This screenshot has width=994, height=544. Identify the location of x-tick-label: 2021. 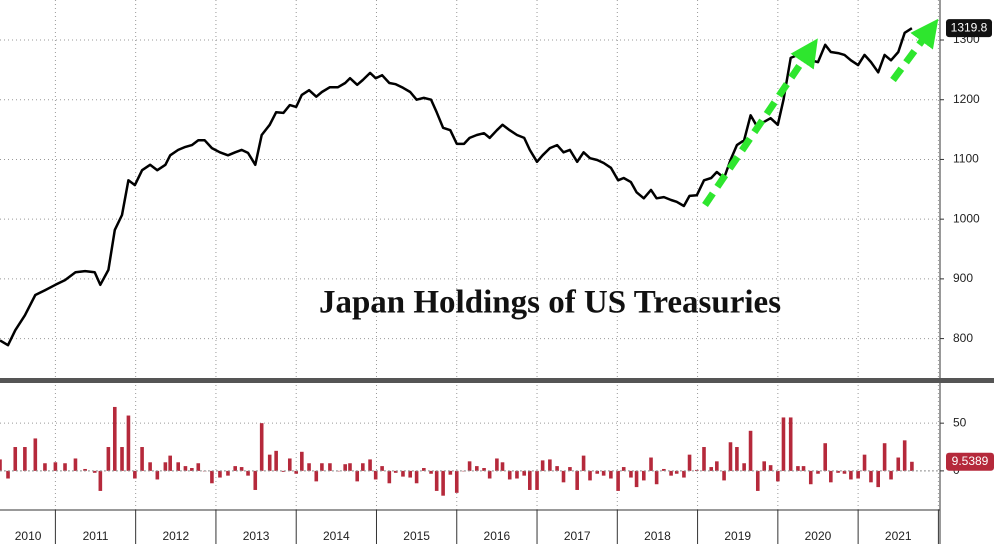
(898, 536).